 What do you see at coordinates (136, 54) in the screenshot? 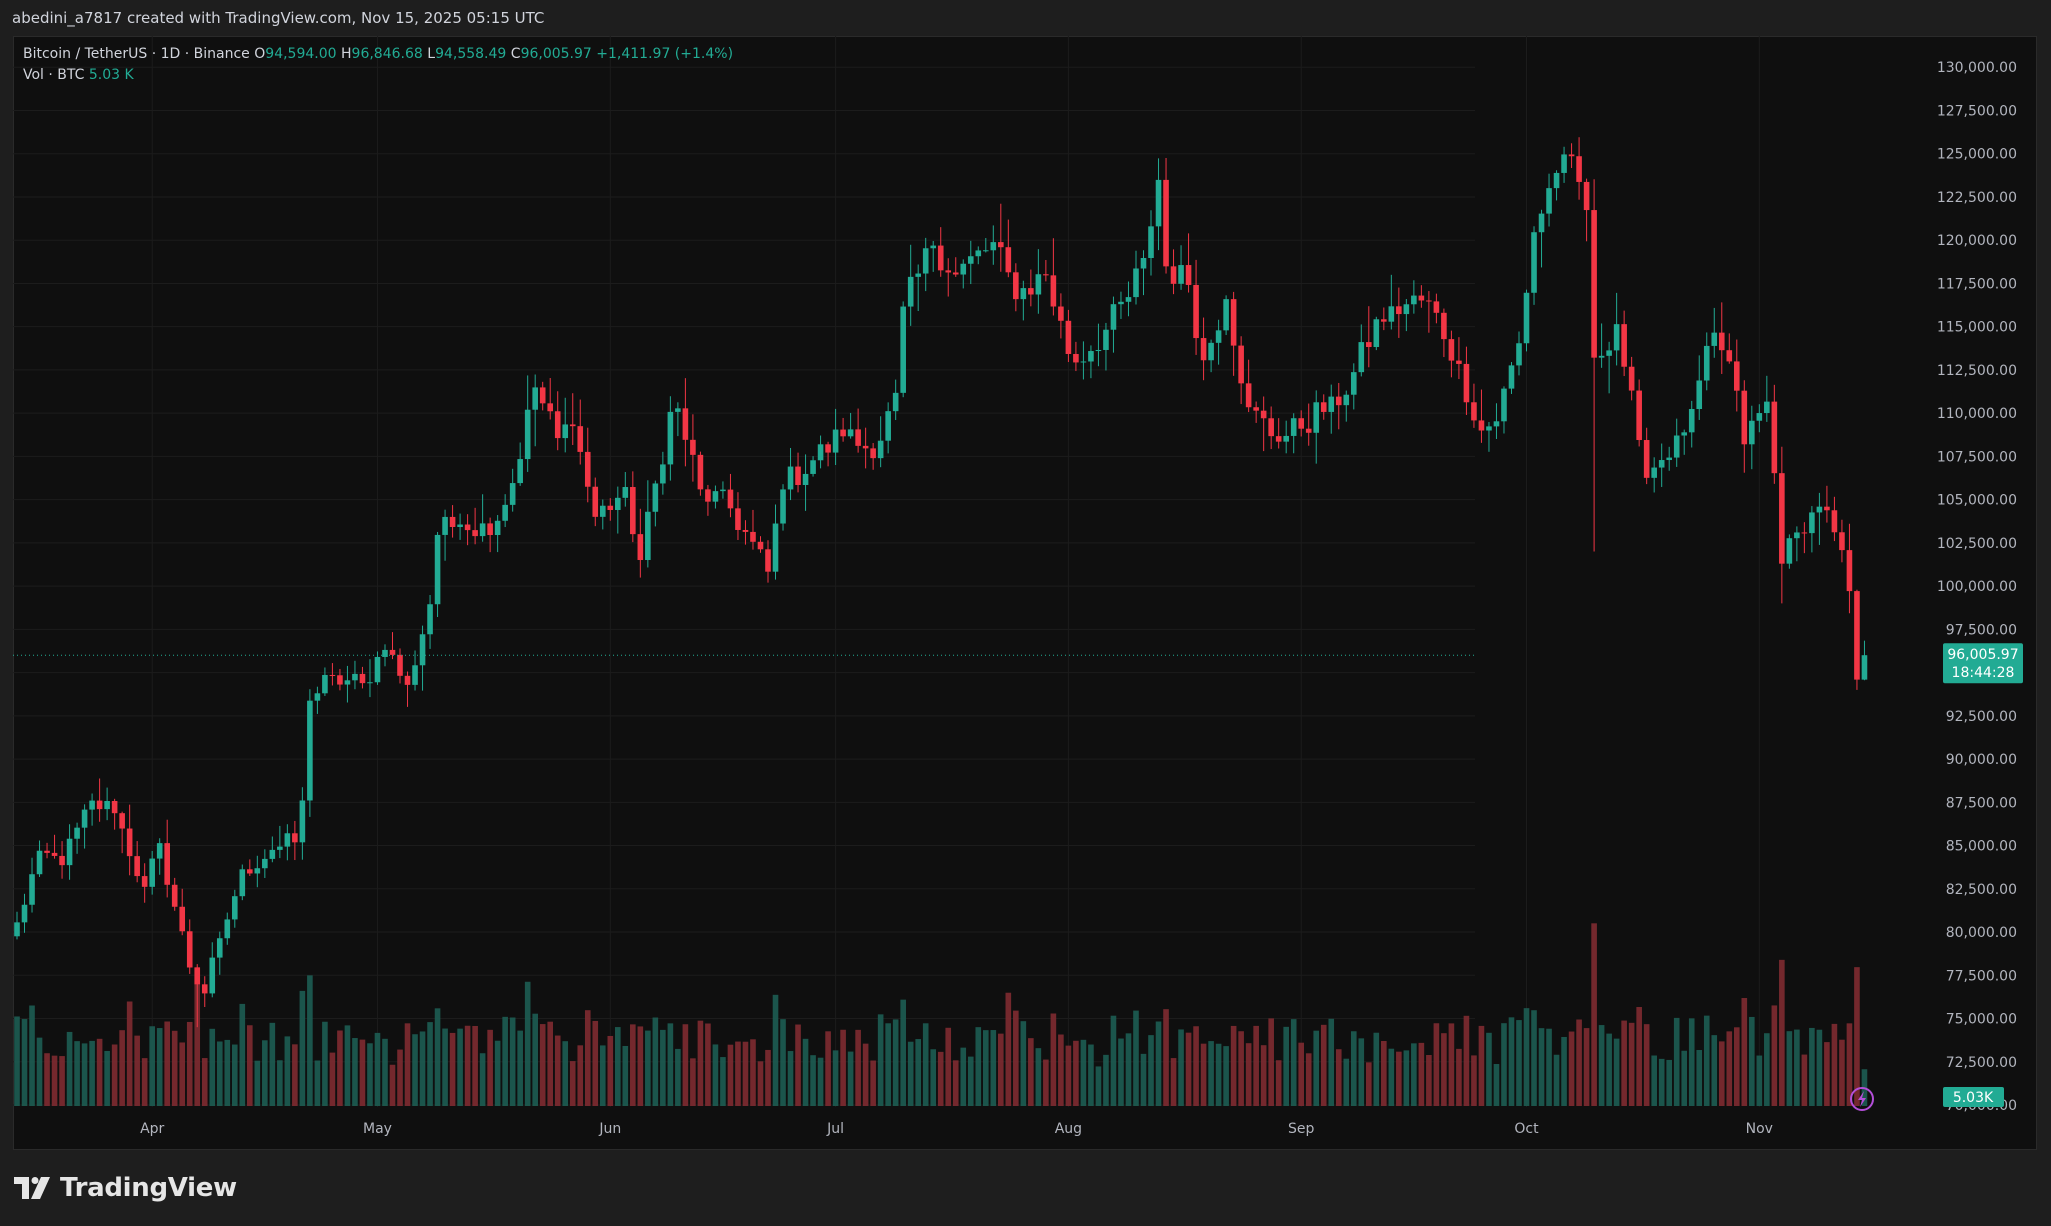
I see `symbol-description: Bitcoin / TetherUS · 1D · Binance` at bounding box center [136, 54].